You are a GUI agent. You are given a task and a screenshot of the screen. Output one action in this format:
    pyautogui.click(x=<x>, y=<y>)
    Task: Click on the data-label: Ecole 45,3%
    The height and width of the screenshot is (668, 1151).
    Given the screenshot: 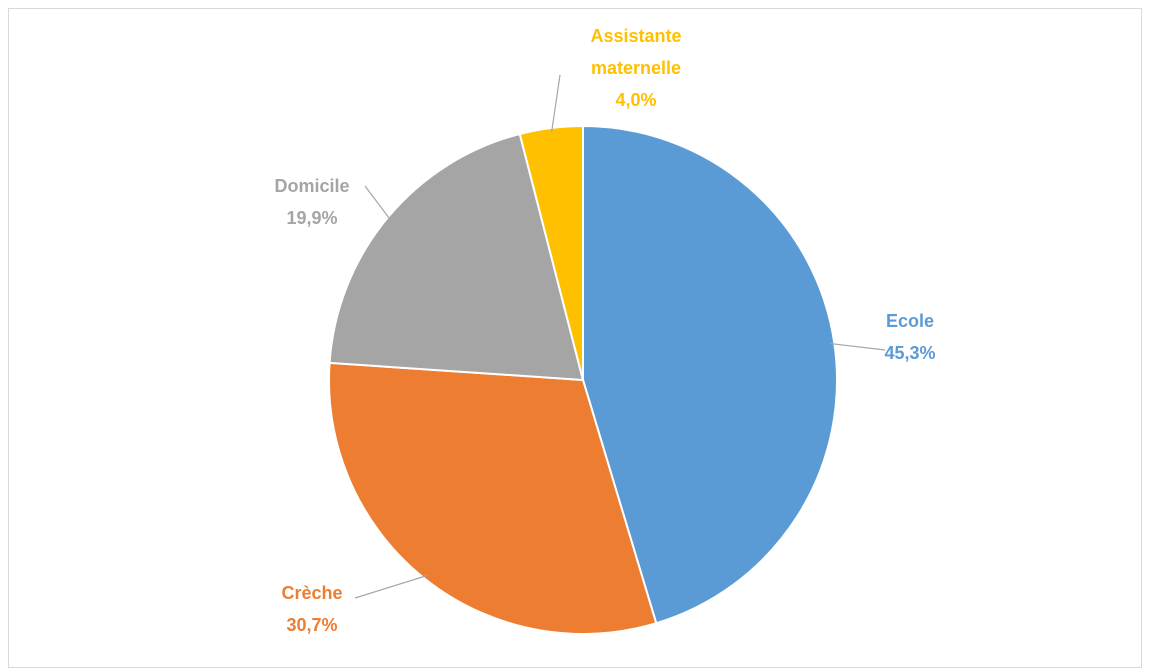 What is the action you would take?
    pyautogui.click(x=910, y=337)
    